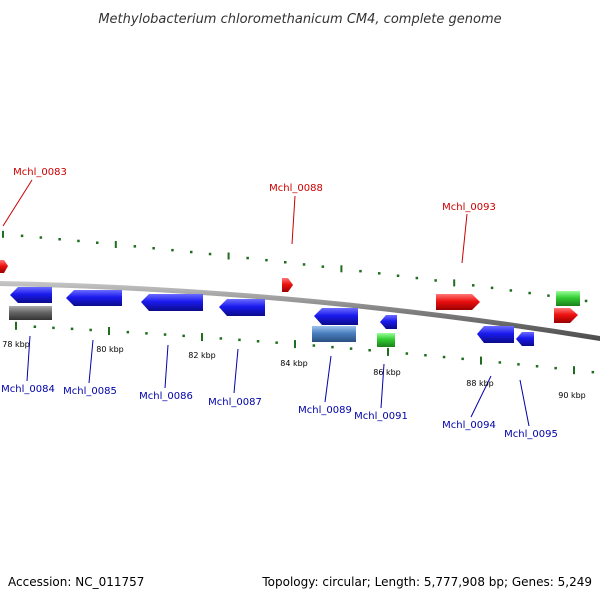 The image size is (600, 600). What do you see at coordinates (287, 285) in the screenshot?
I see `gene-mchl-0088-arrow` at bounding box center [287, 285].